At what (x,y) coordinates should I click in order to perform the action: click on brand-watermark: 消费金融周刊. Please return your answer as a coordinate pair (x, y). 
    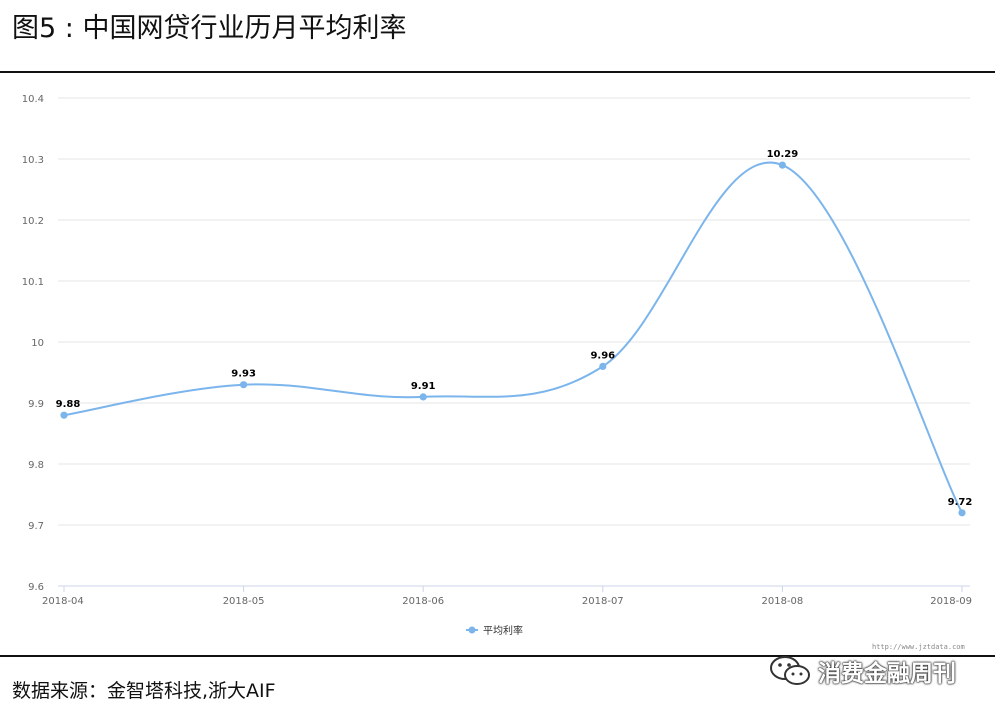
    Looking at the image, I should click on (862, 671).